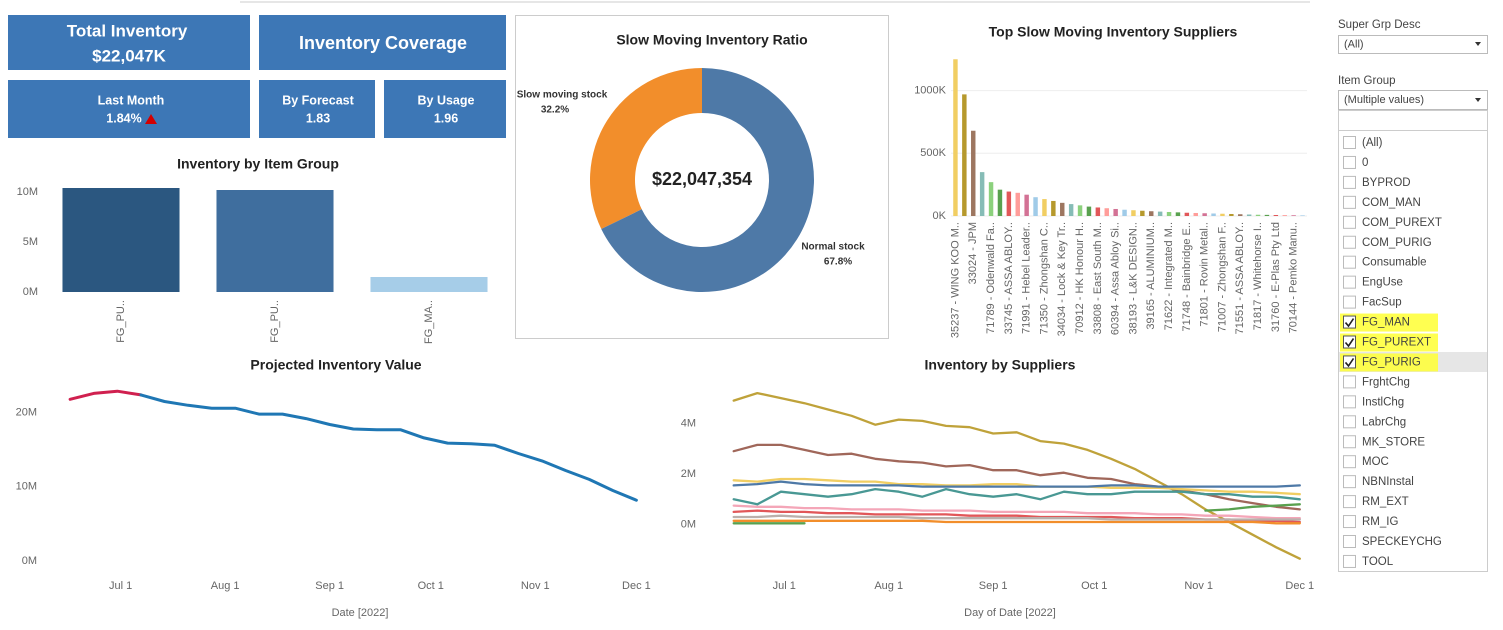 The height and width of the screenshot is (630, 1503). What do you see at coordinates (318, 118) in the screenshot?
I see `kpi-value: 1.83` at bounding box center [318, 118].